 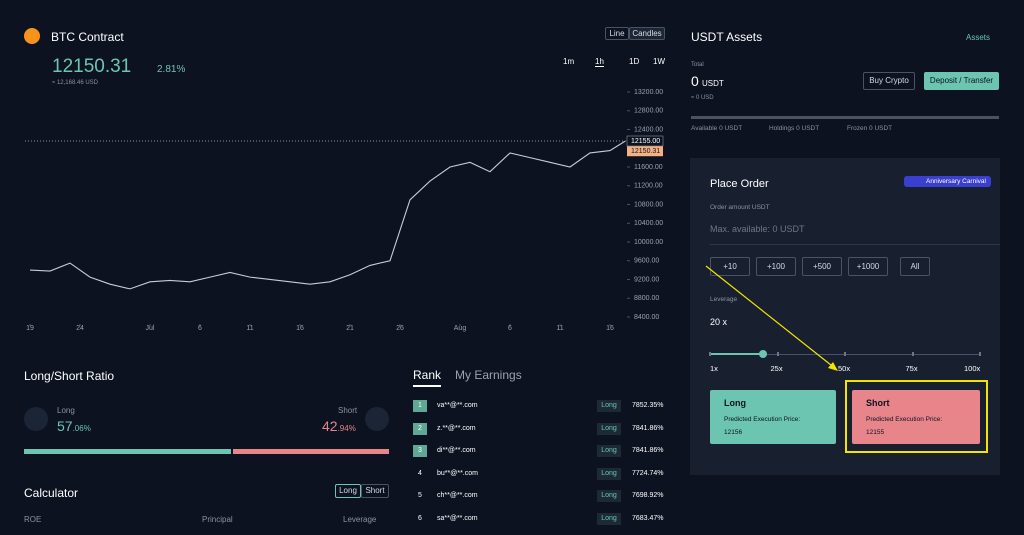 I want to click on long-ratio: 57.06%, so click(x=74, y=427).